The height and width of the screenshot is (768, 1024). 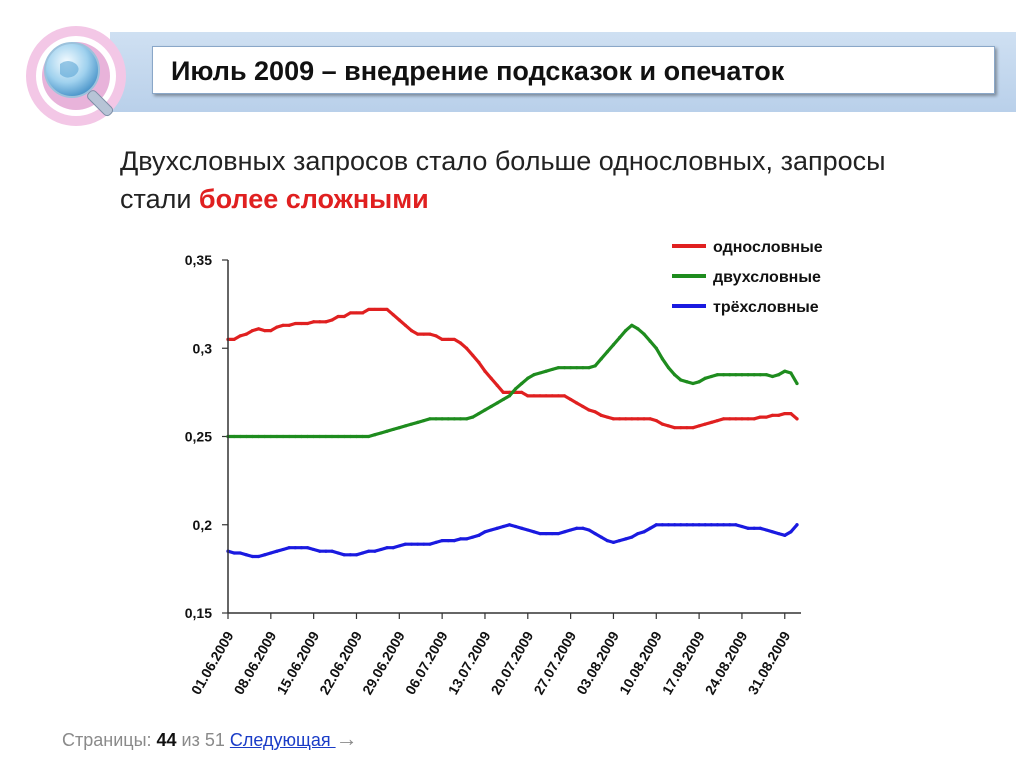 I want to click on legend-label: двухсловные, so click(x=767, y=277).